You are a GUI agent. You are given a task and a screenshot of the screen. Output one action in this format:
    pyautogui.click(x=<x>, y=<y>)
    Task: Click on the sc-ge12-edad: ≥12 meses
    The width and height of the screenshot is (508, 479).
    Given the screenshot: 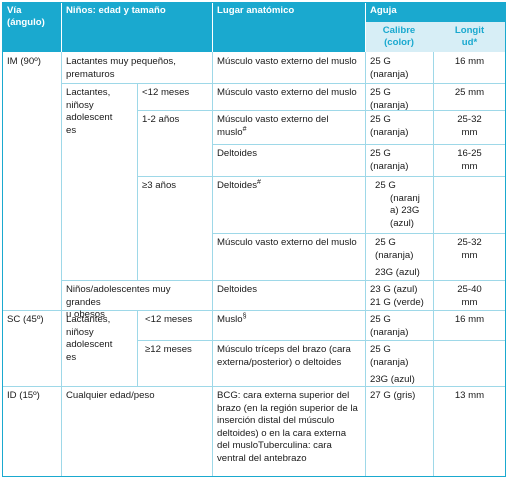 What is the action you would take?
    pyautogui.click(x=168, y=349)
    